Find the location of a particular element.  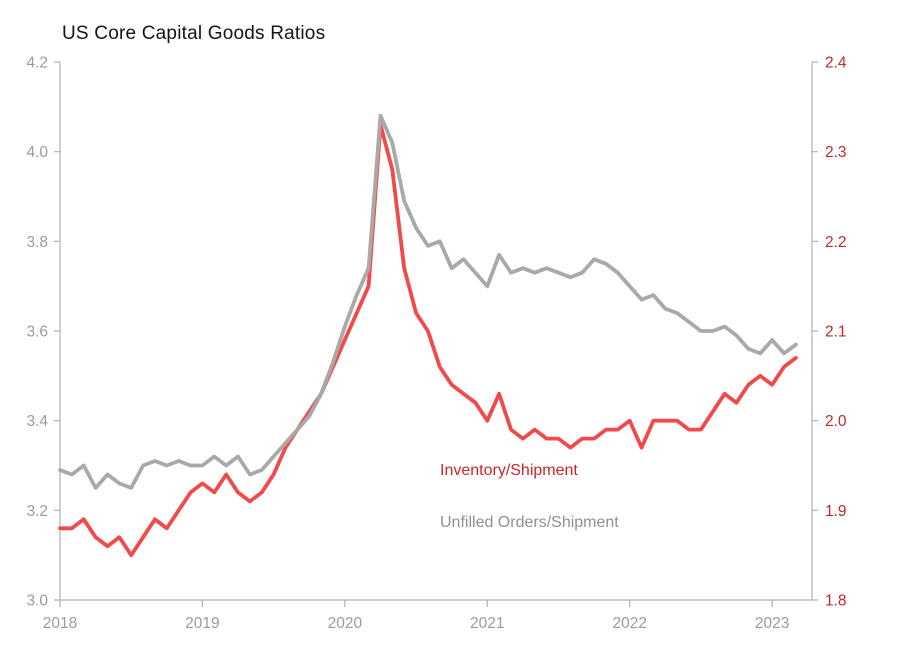

svg-text: 2020 is located at coordinates (345, 623).